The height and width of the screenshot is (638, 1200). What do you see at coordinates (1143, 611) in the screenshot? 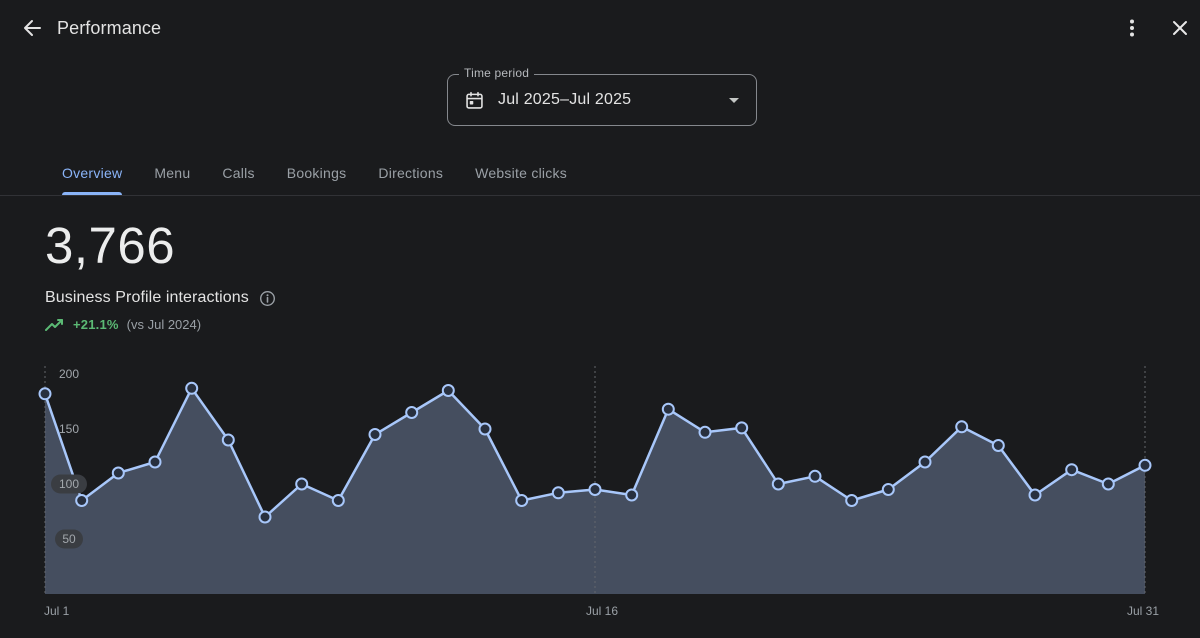
I see `x-tick-label-end: Jul 31` at bounding box center [1143, 611].